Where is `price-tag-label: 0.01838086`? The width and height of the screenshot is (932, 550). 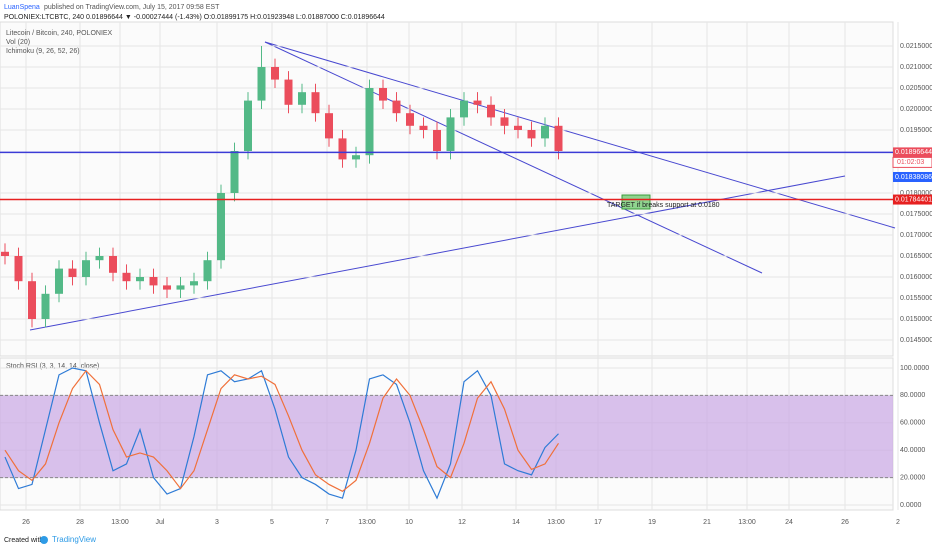 price-tag-label: 0.01838086 is located at coordinates (913, 177).